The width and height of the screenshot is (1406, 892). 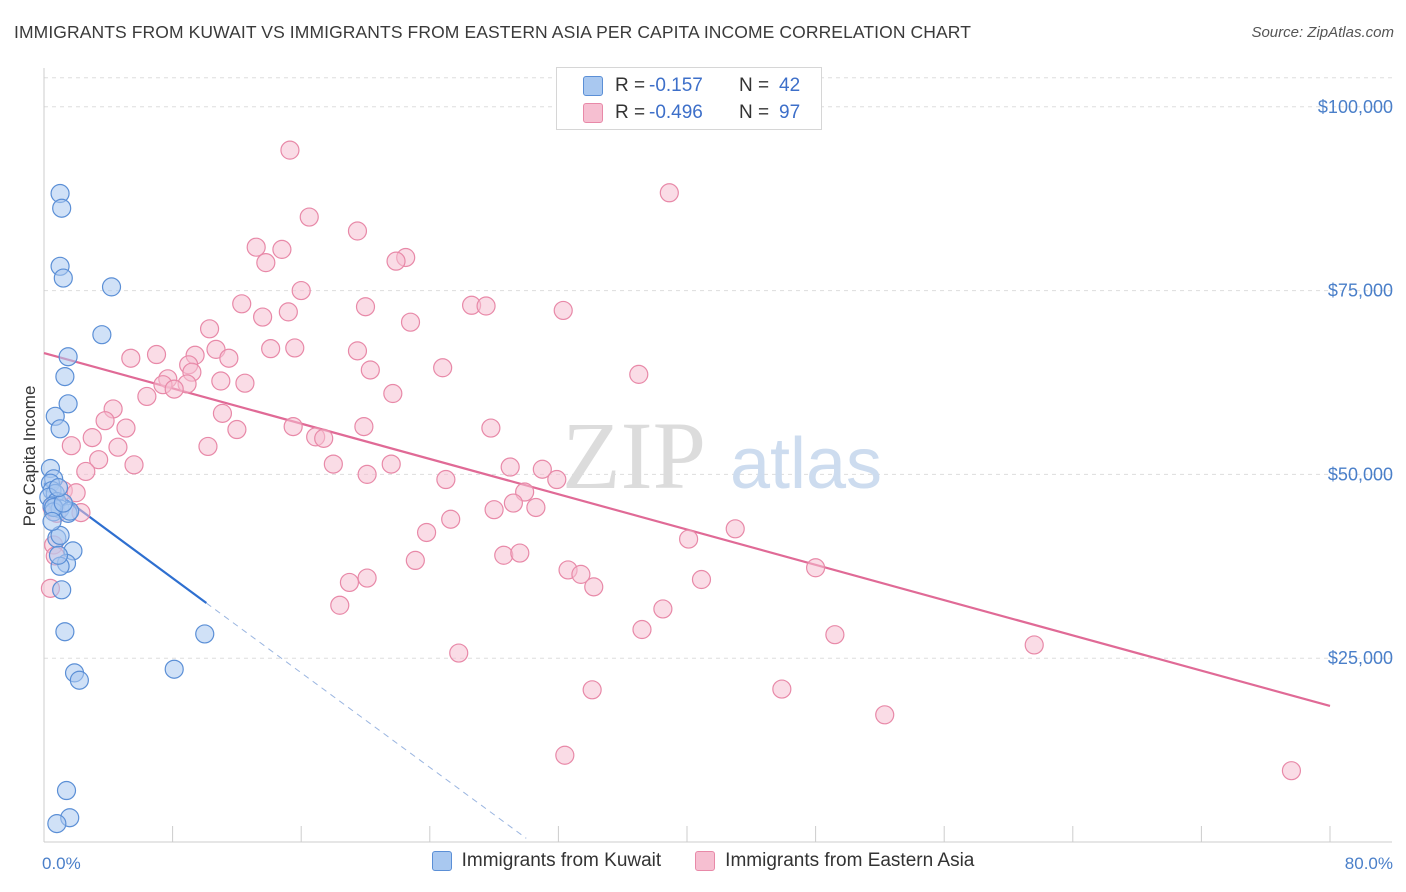 I want to click on kuwait-swatch, so click(x=593, y=86).